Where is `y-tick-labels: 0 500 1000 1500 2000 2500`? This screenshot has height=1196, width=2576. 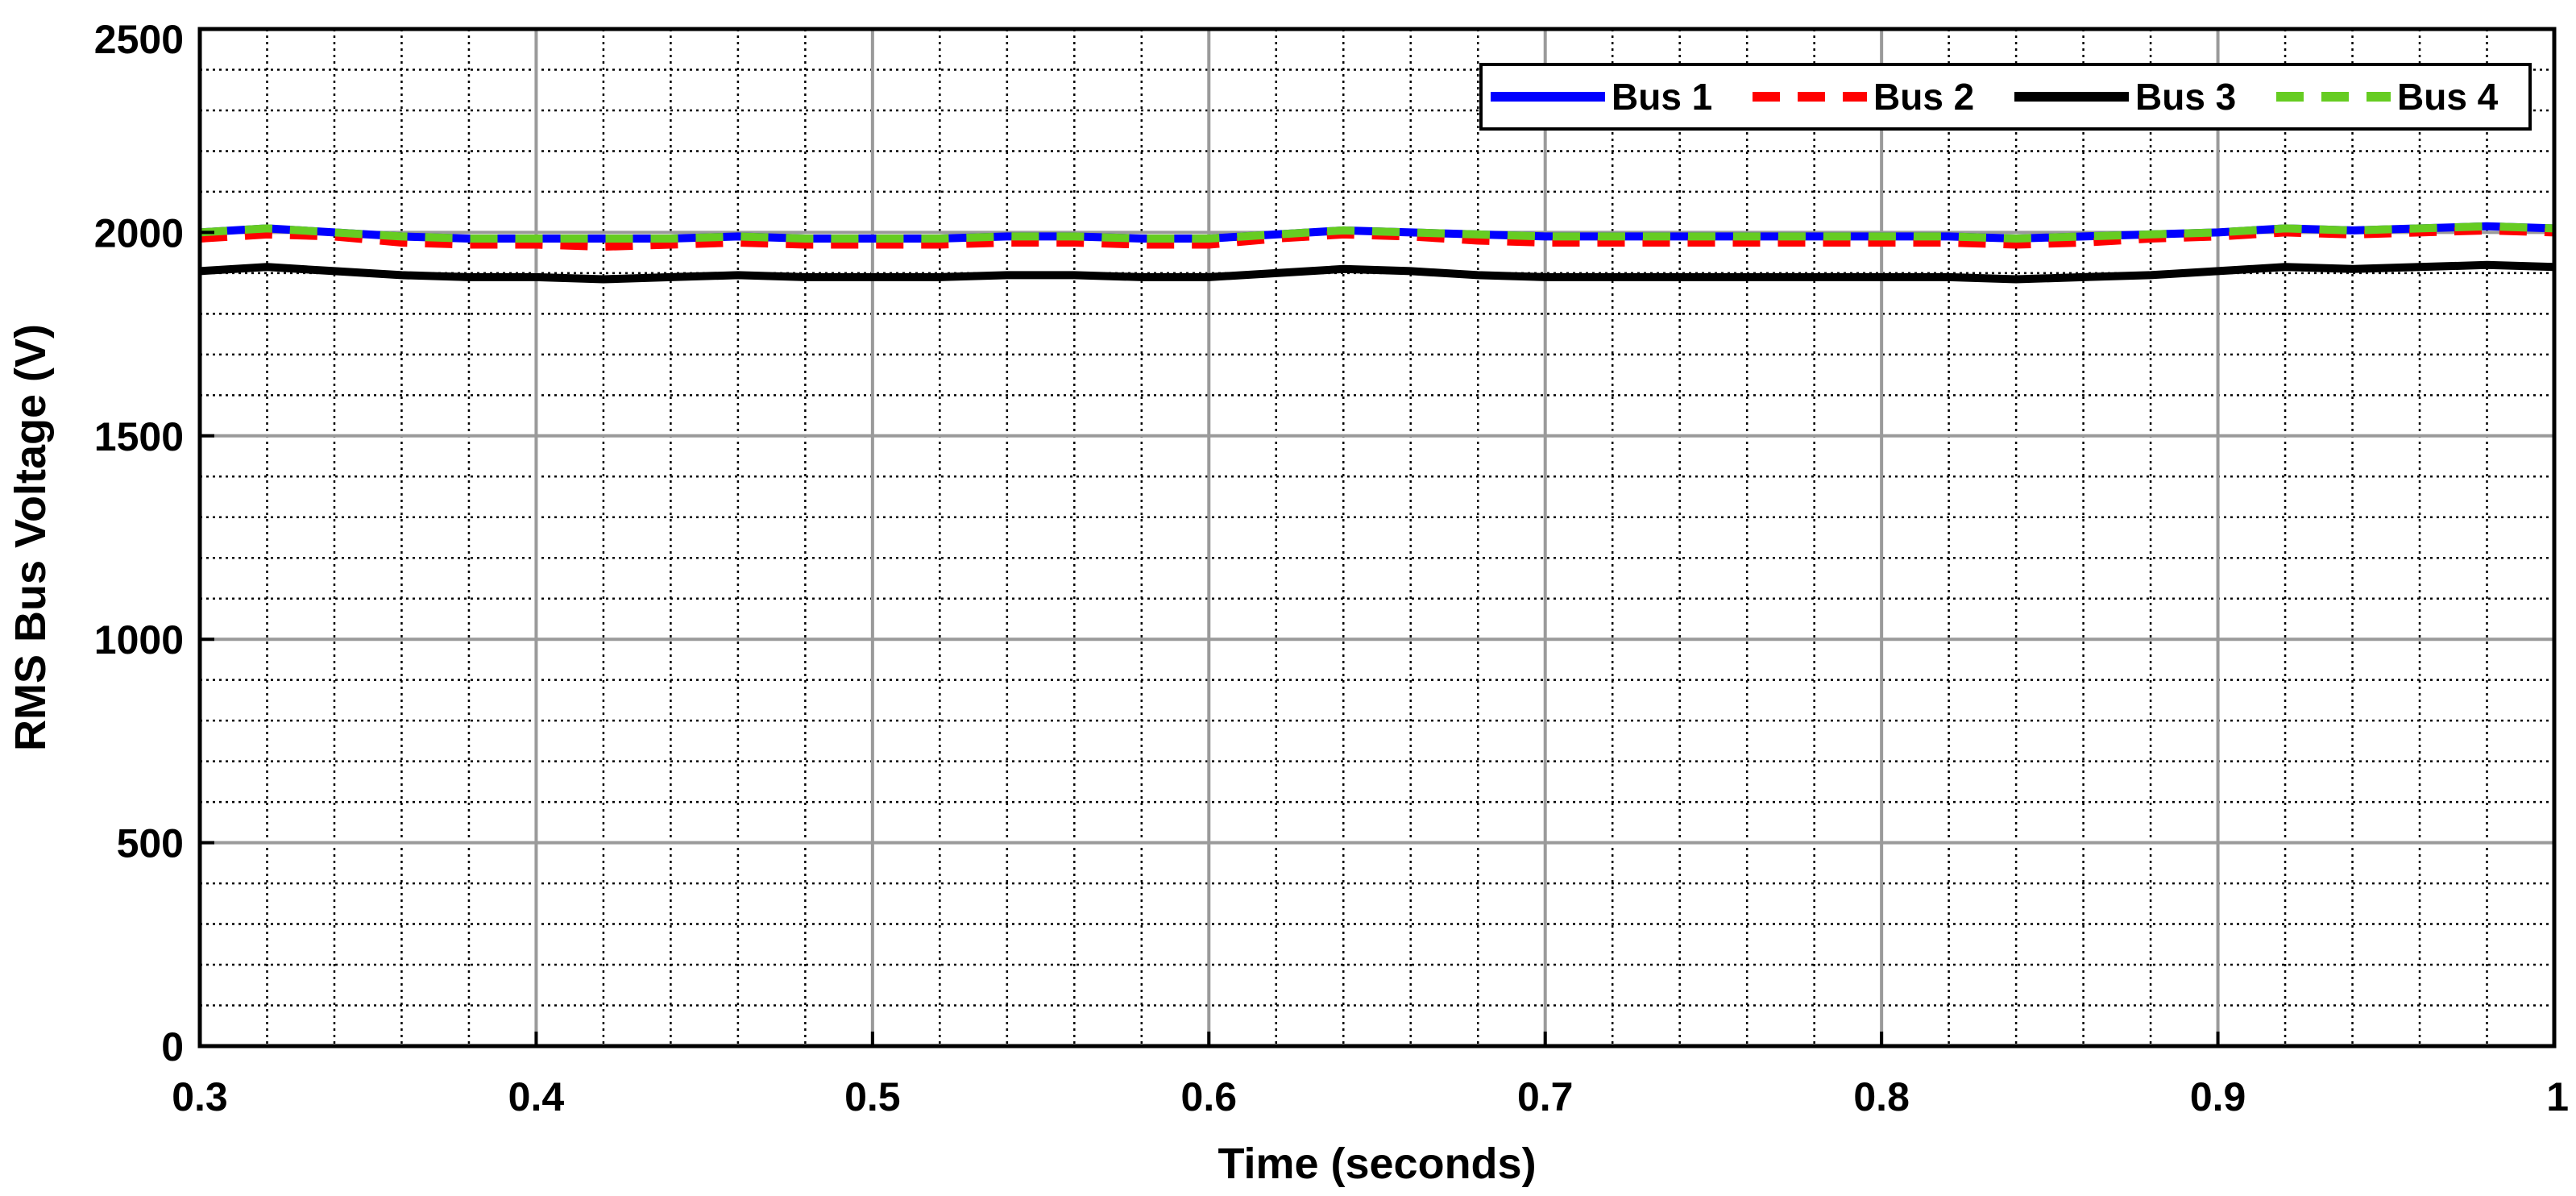 y-tick-labels: 0 500 1000 1500 2000 2500 is located at coordinates (139, 543).